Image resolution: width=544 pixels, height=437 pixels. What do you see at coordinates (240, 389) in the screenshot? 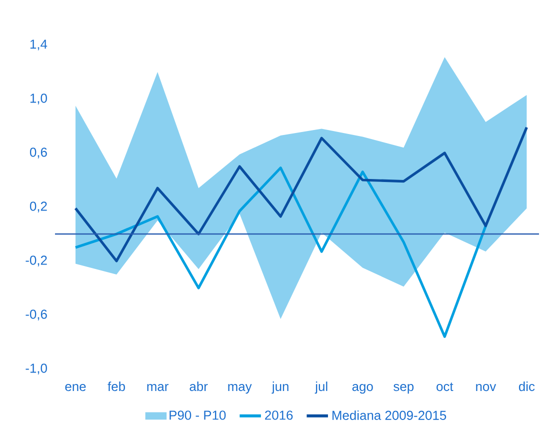
I see `x-tick-label: may` at bounding box center [240, 389].